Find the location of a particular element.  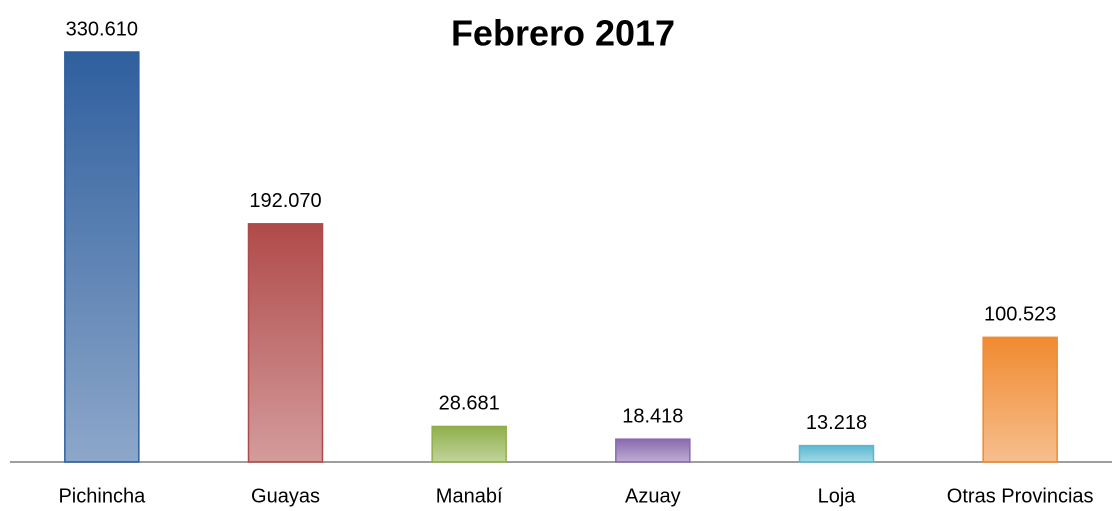

value-label: 192.070 is located at coordinates (285, 201).